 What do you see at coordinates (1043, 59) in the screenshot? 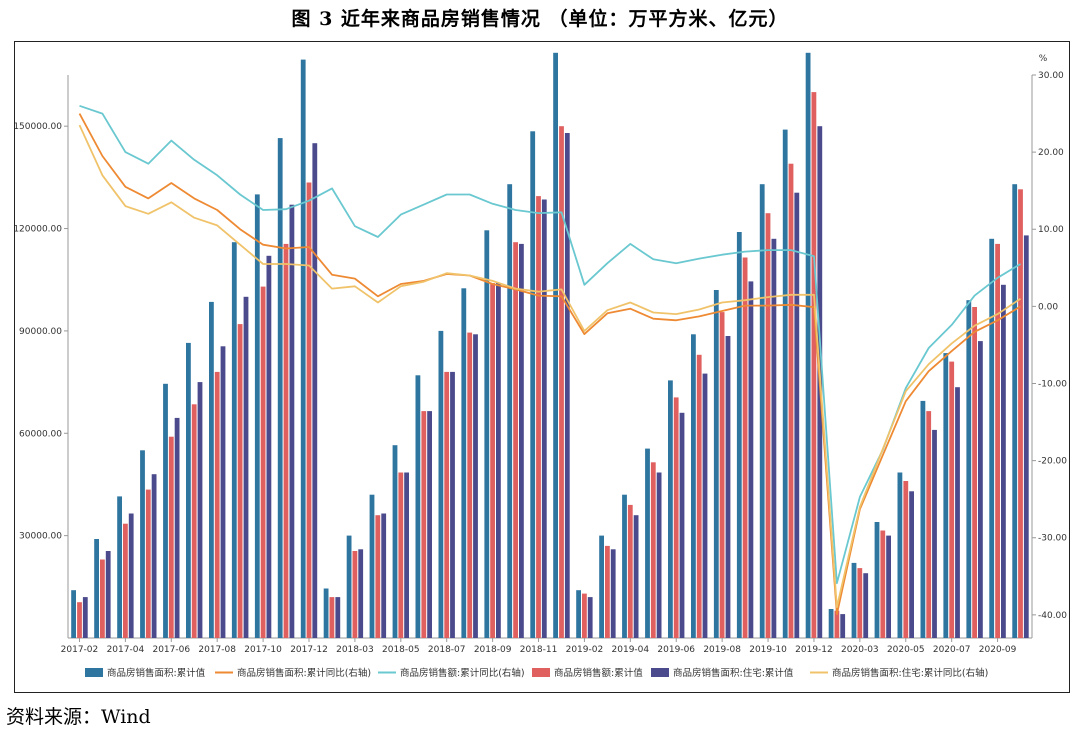
I see `right-axis-unit: %` at bounding box center [1043, 59].